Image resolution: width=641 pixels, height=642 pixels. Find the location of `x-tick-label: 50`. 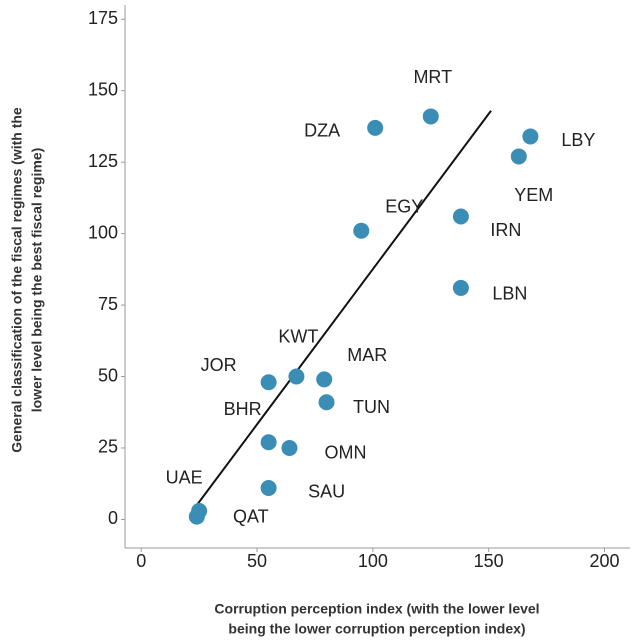

x-tick-label: 50 is located at coordinates (257, 561).